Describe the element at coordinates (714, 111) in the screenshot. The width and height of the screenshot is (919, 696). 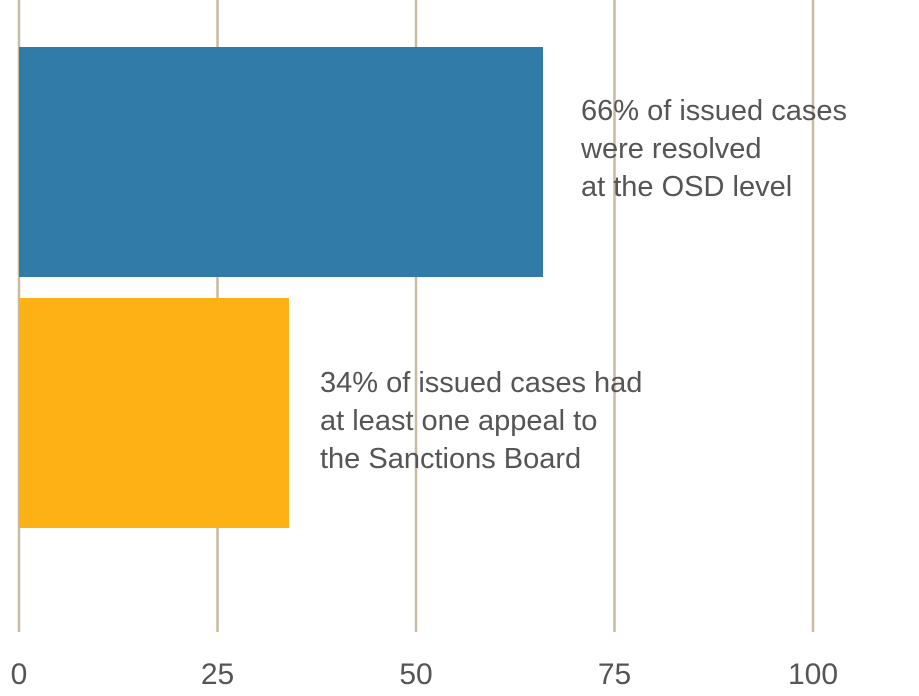
I see `annotation-line: 66% of issued cases` at that location.